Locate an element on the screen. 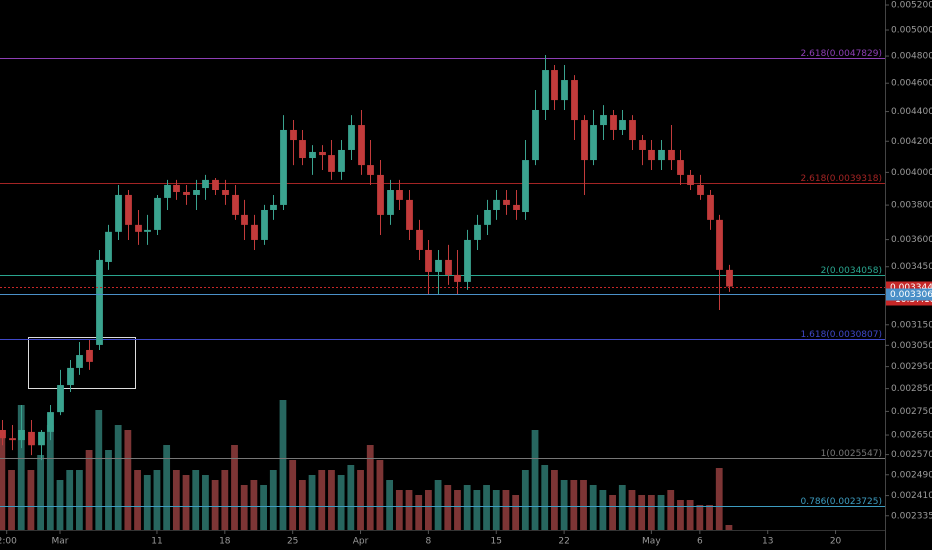 The width and height of the screenshot is (932, 550). x-tick-label: 25 is located at coordinates (292, 542).